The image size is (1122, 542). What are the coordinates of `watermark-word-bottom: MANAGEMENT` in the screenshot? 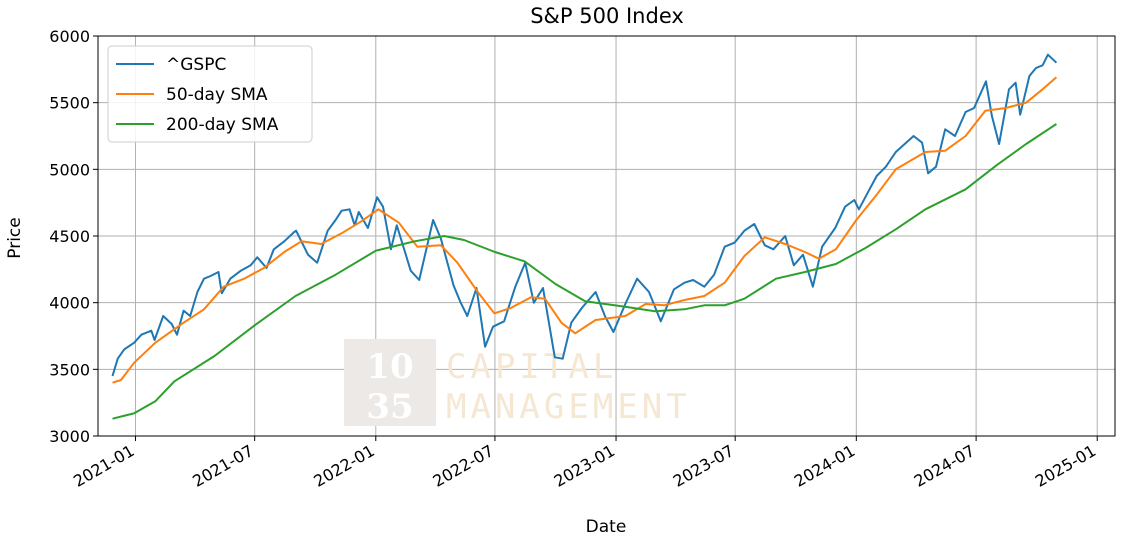 It's located at (568, 407).